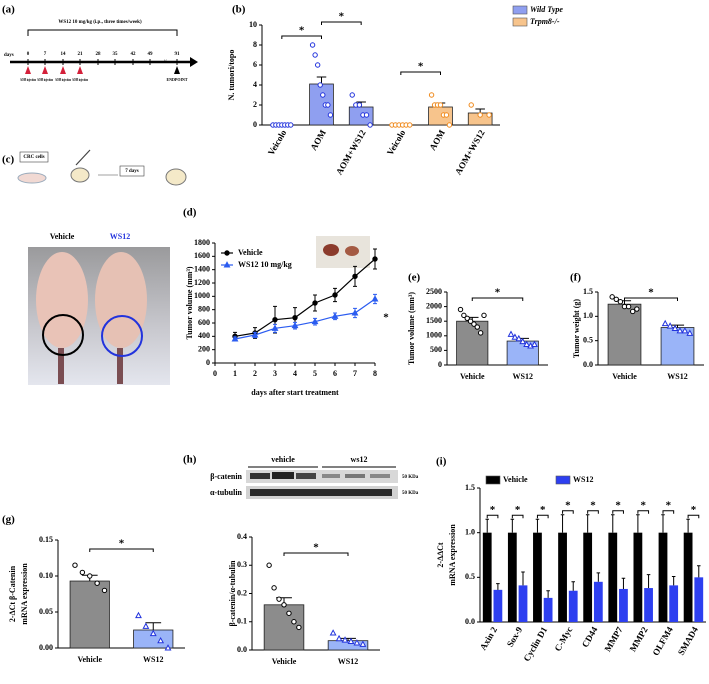  Describe the element at coordinates (434, 305) in the screenshot. I see `y-tick-label: 2000` at that location.